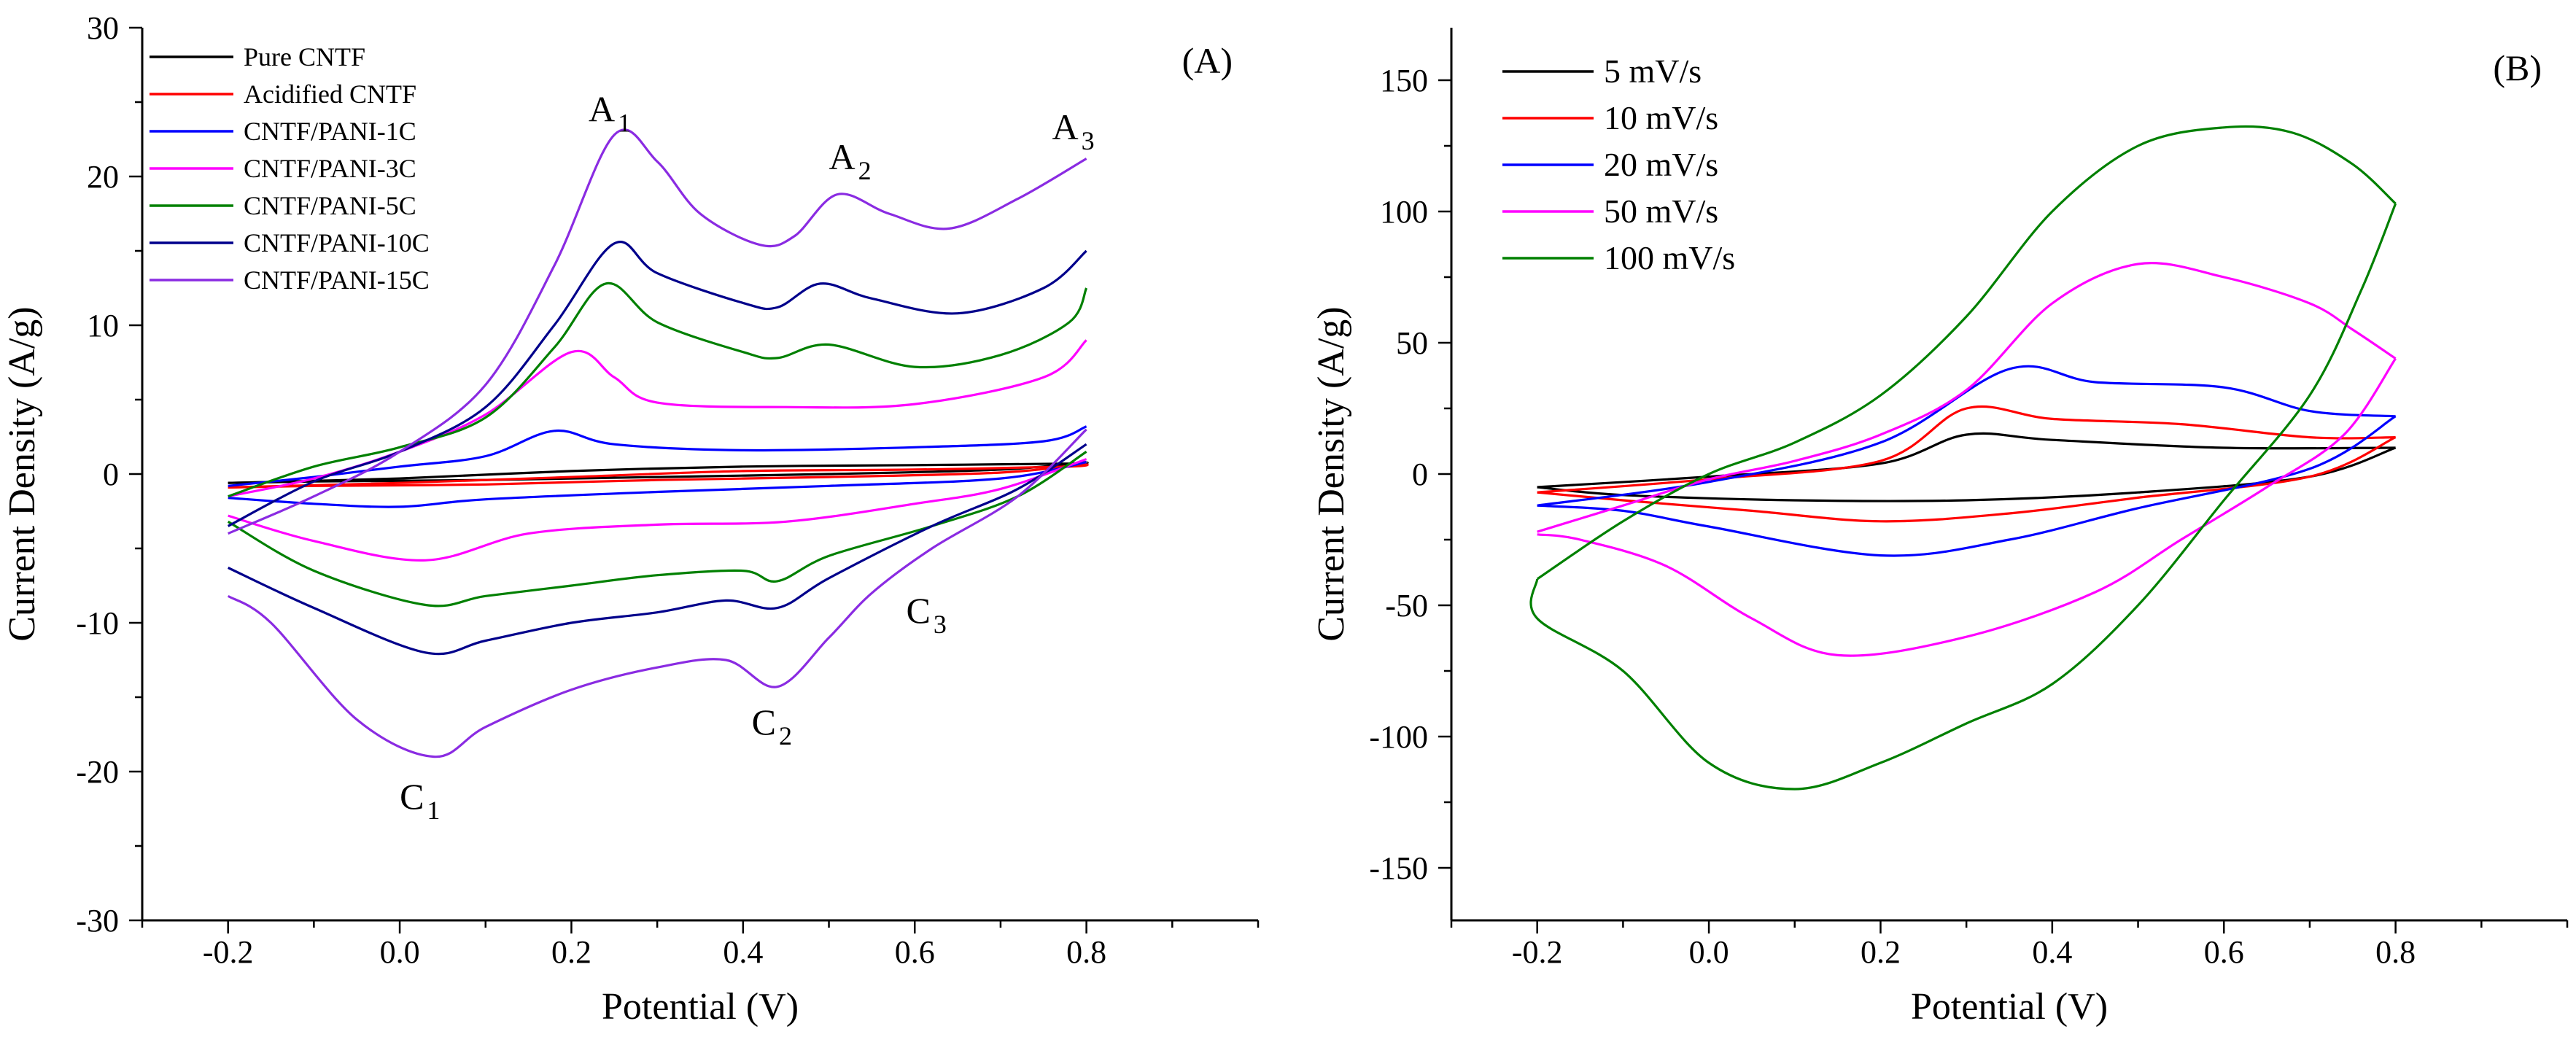 This screenshot has width=2576, height=1056. What do you see at coordinates (330, 131) in the screenshot?
I see `legend-label: CNTF/PANI-1C` at bounding box center [330, 131].